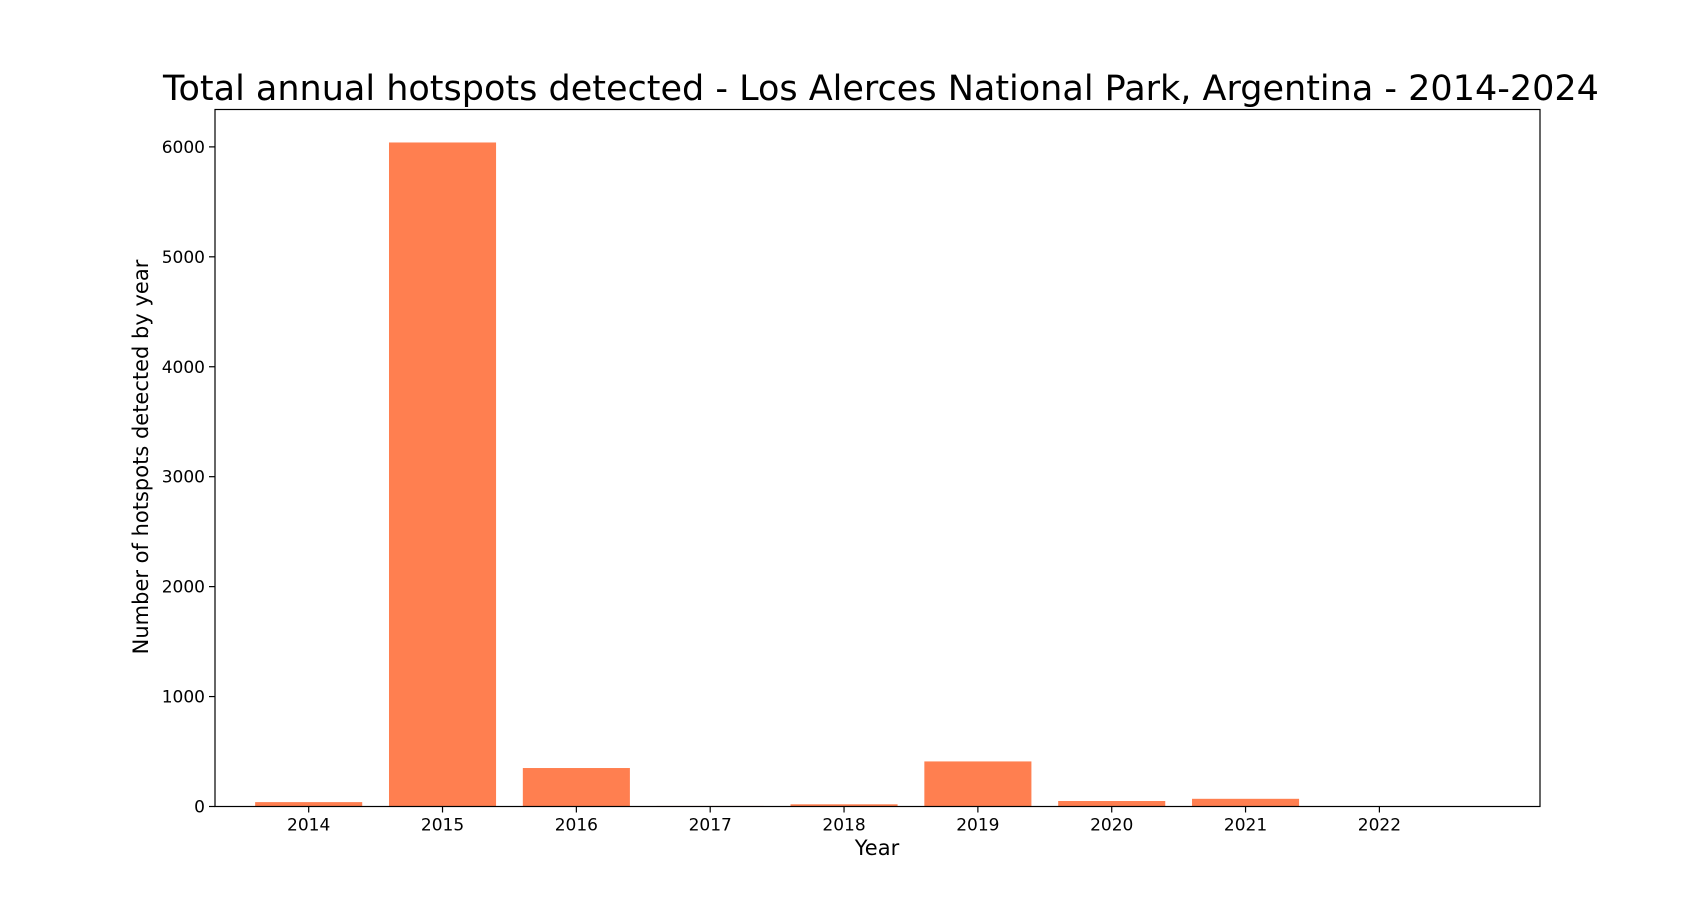 The image size is (1700, 900). Describe the element at coordinates (1112, 804) in the screenshot. I see `bar-2020` at that location.